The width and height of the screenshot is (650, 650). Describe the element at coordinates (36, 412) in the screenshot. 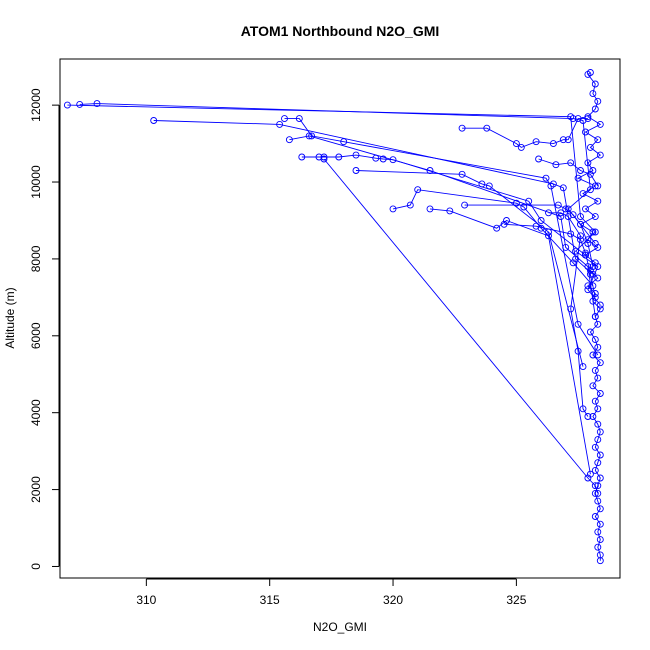

I see `y-tick-label: 4000` at that location.